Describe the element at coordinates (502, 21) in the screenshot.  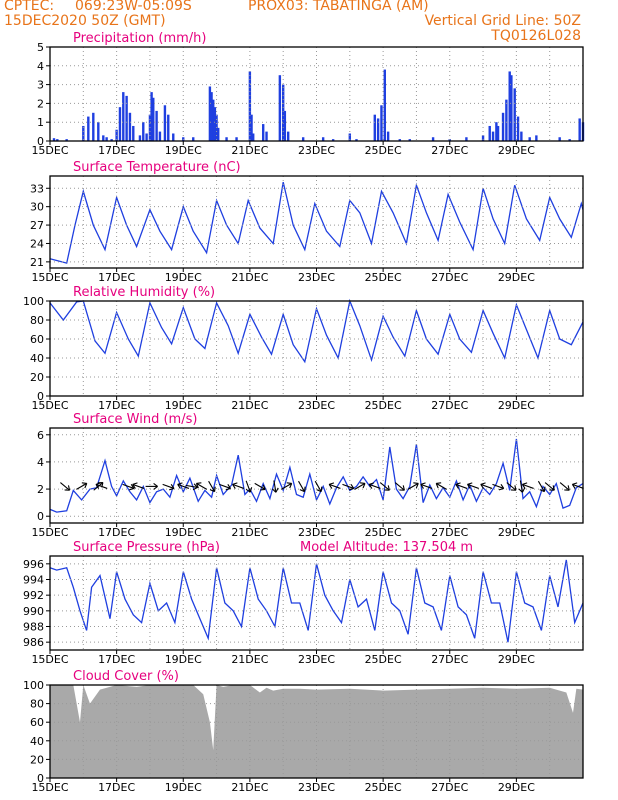
I see `header-grid-note: Vertical Grid Line: 50Z` at that location.